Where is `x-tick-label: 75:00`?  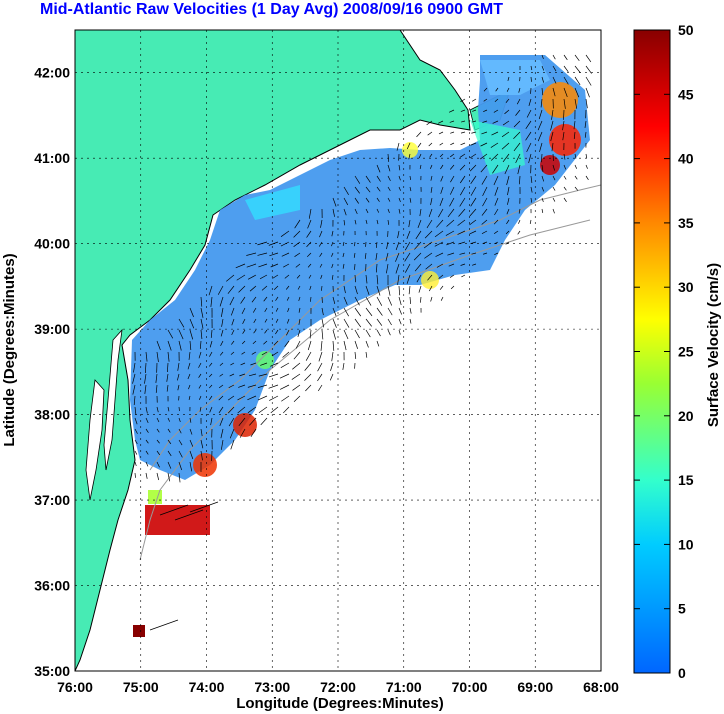 x-tick-label: 75:00 is located at coordinates (141, 687).